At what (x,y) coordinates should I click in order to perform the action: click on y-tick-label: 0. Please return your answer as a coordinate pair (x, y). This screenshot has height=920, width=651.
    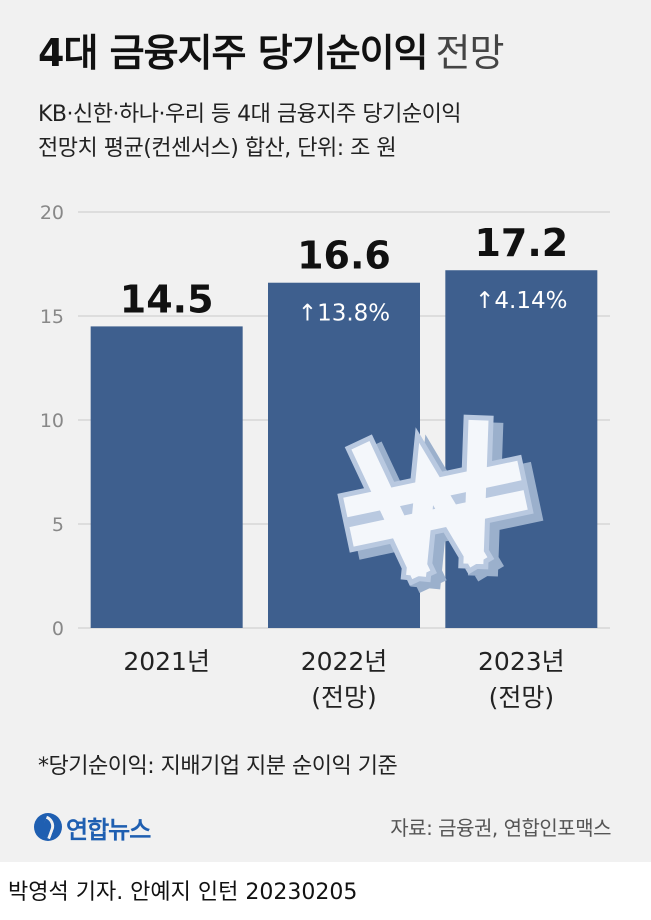
    Looking at the image, I should click on (58, 629).